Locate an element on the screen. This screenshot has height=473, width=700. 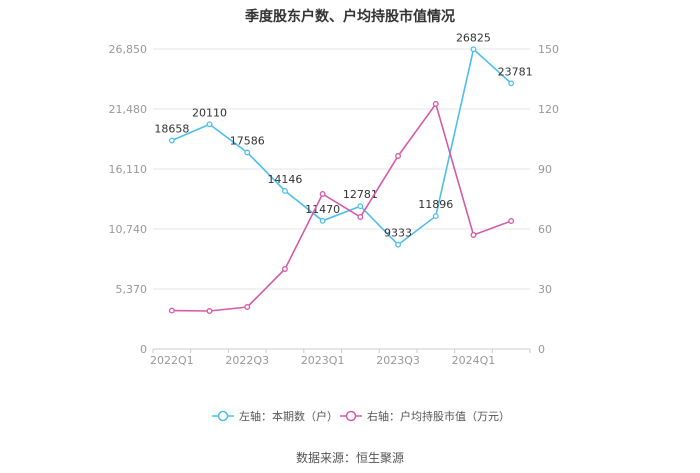
y-right-tick-label: 60 is located at coordinates (545, 229).